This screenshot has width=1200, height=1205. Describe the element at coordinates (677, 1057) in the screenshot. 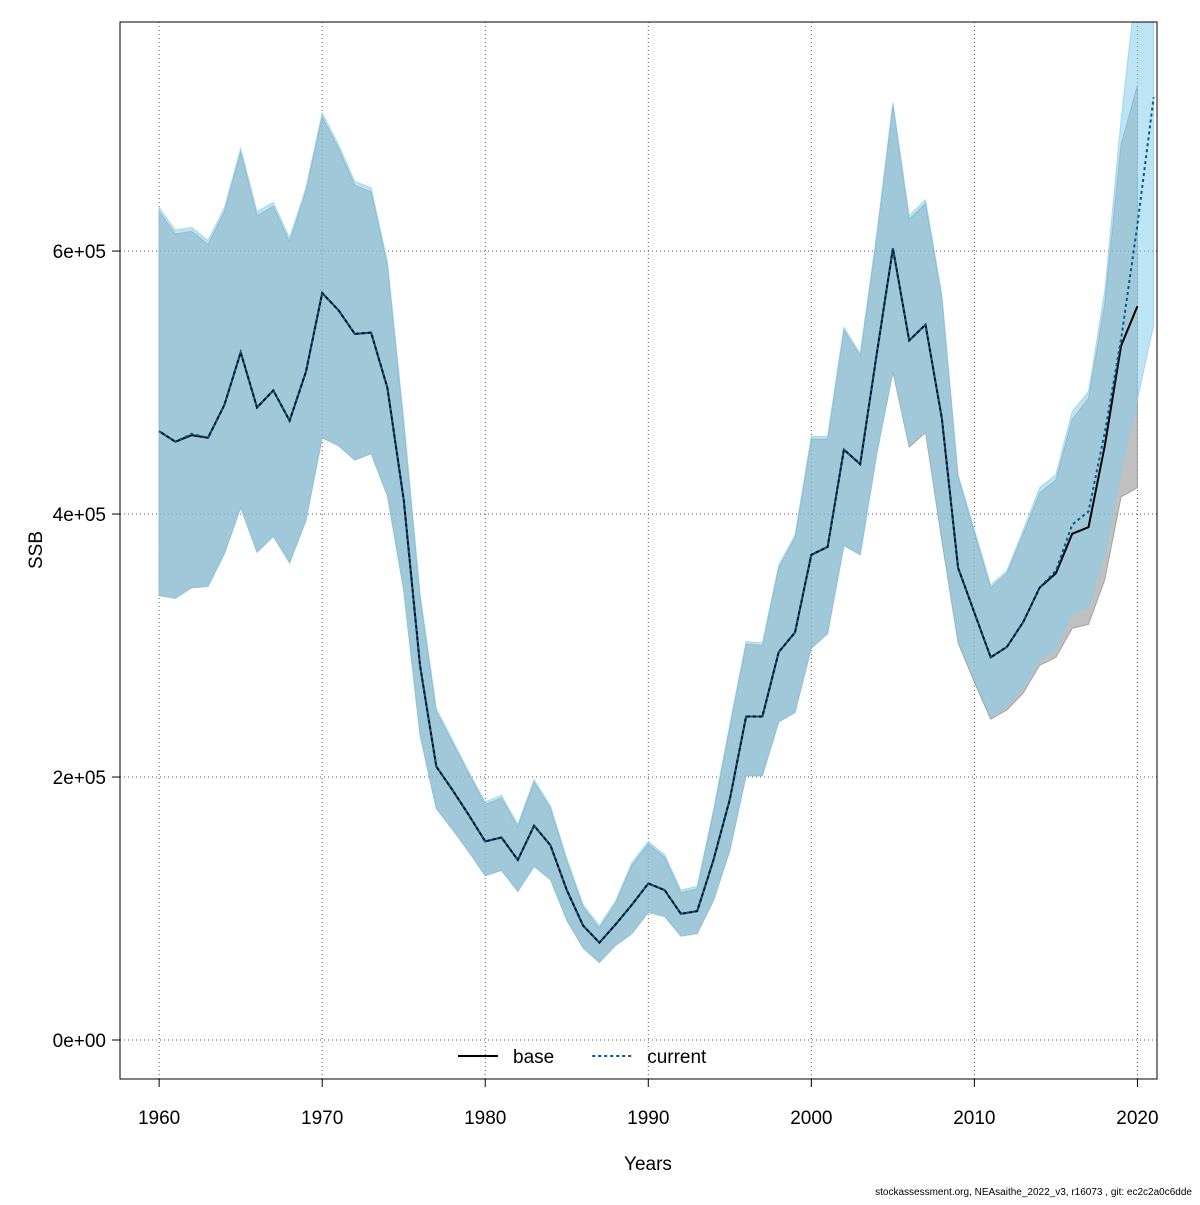

I see `legend-label: current` at that location.